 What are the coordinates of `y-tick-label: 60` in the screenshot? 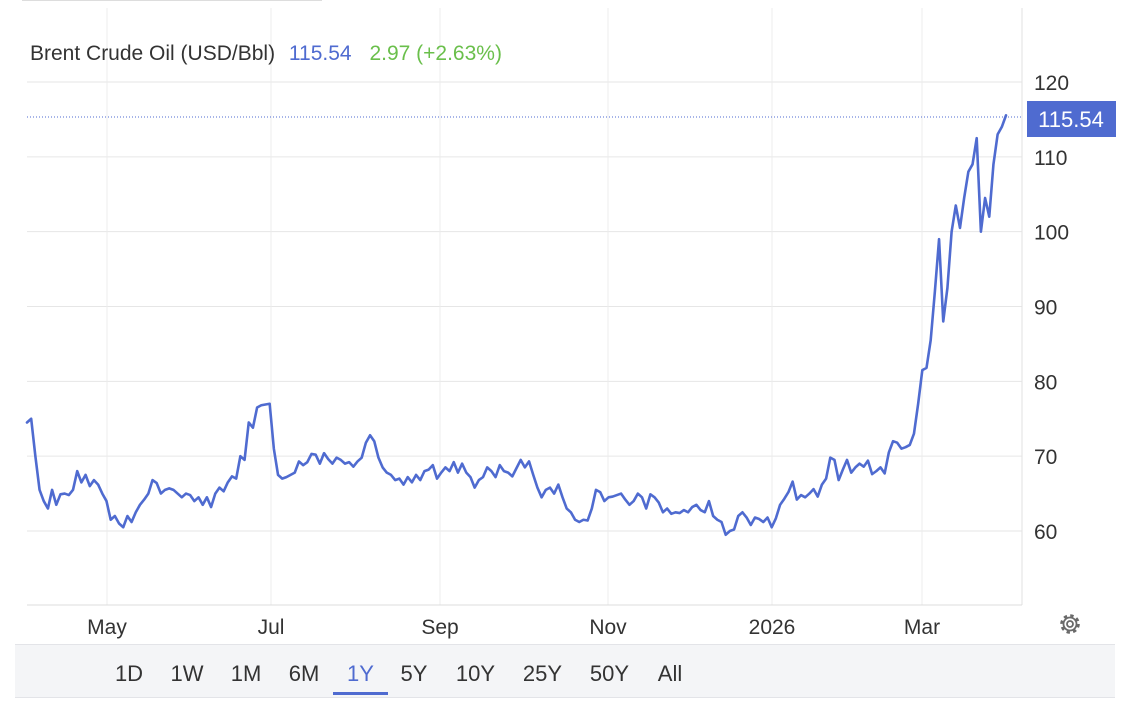 It's located at (1045, 532).